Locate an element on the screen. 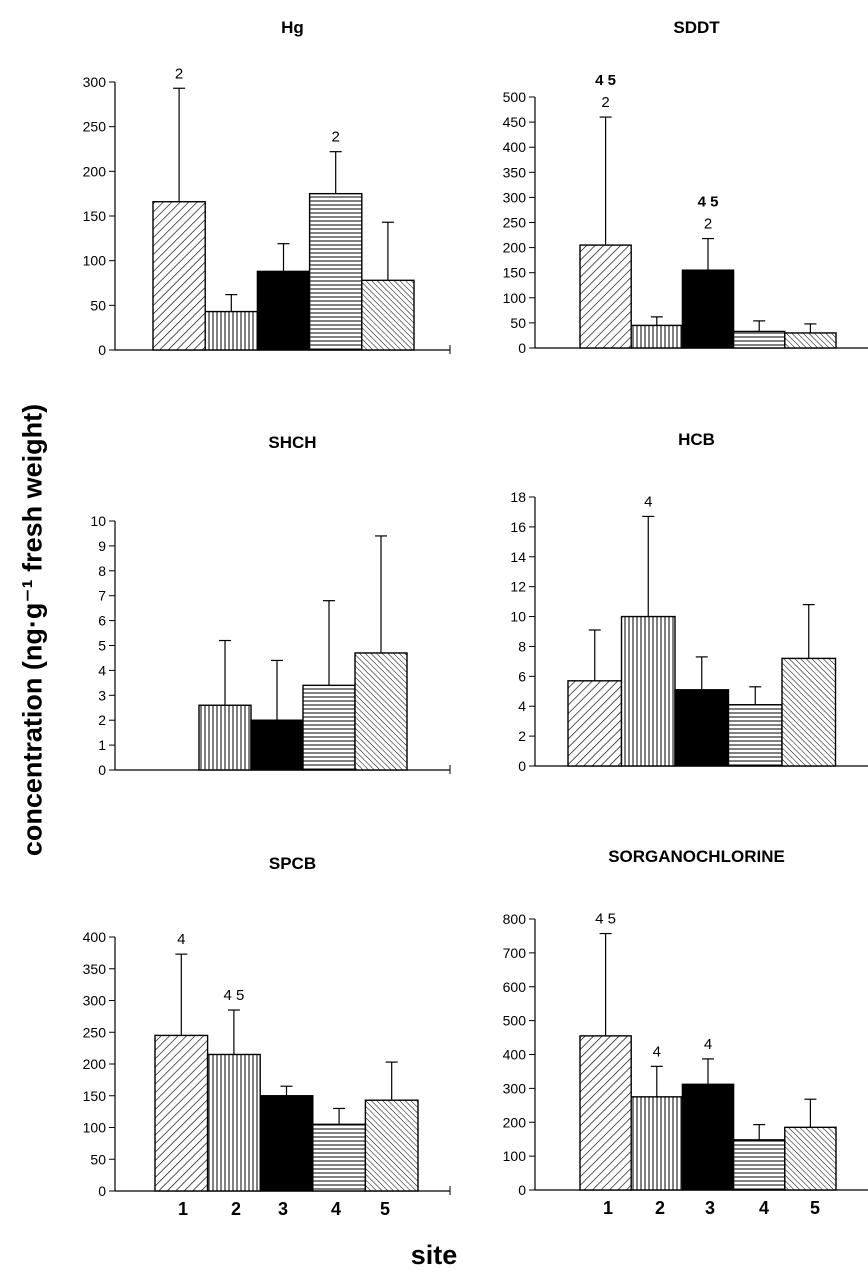 The width and height of the screenshot is (868, 1279). y-tick-label: 7 is located at coordinates (102, 596).